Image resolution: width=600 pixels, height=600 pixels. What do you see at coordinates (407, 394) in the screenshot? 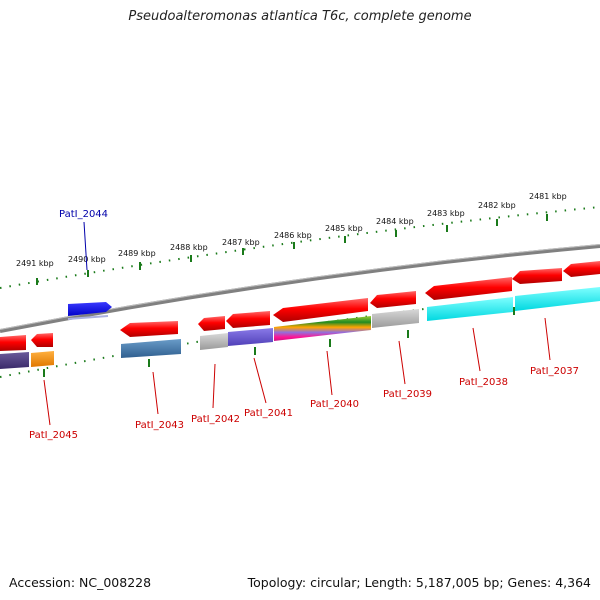
I see `gene-label: PatI_2039` at bounding box center [407, 394].